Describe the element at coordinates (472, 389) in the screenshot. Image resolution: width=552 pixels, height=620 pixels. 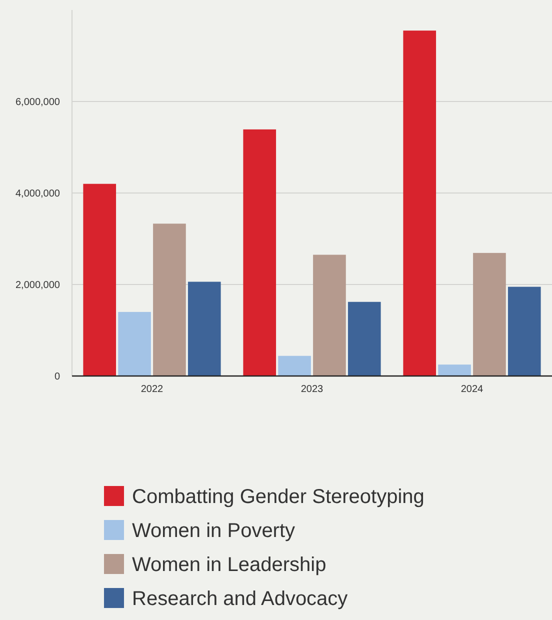
I see `x-tick-label: 2024` at that location.